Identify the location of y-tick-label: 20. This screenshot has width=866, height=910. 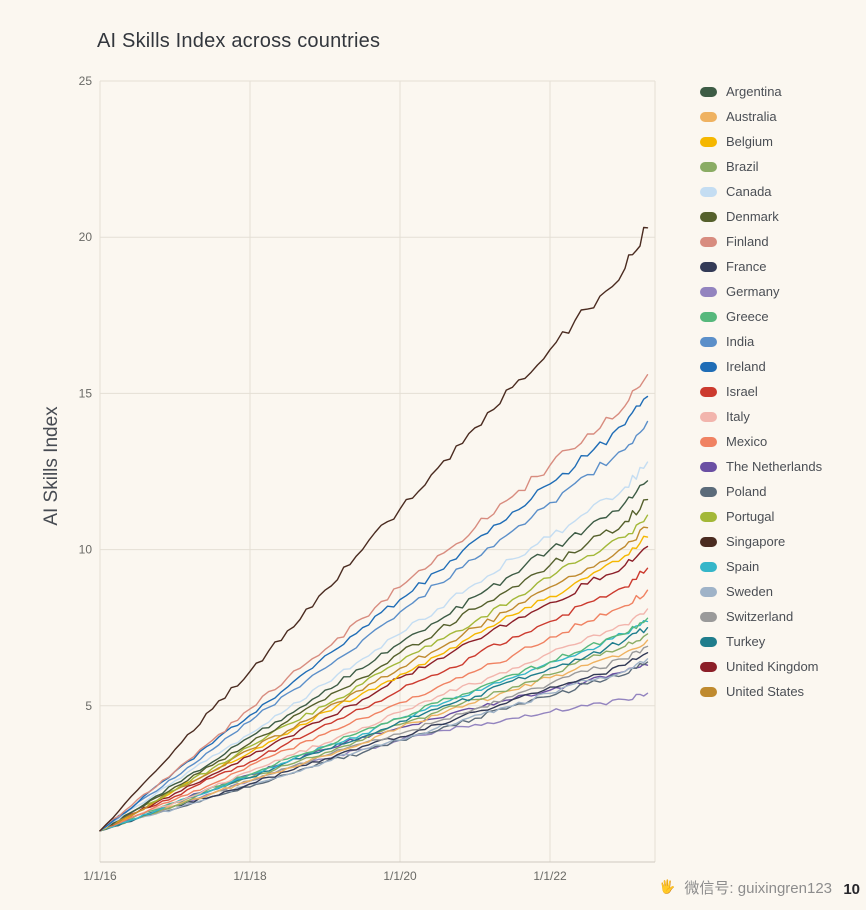
(86, 237).